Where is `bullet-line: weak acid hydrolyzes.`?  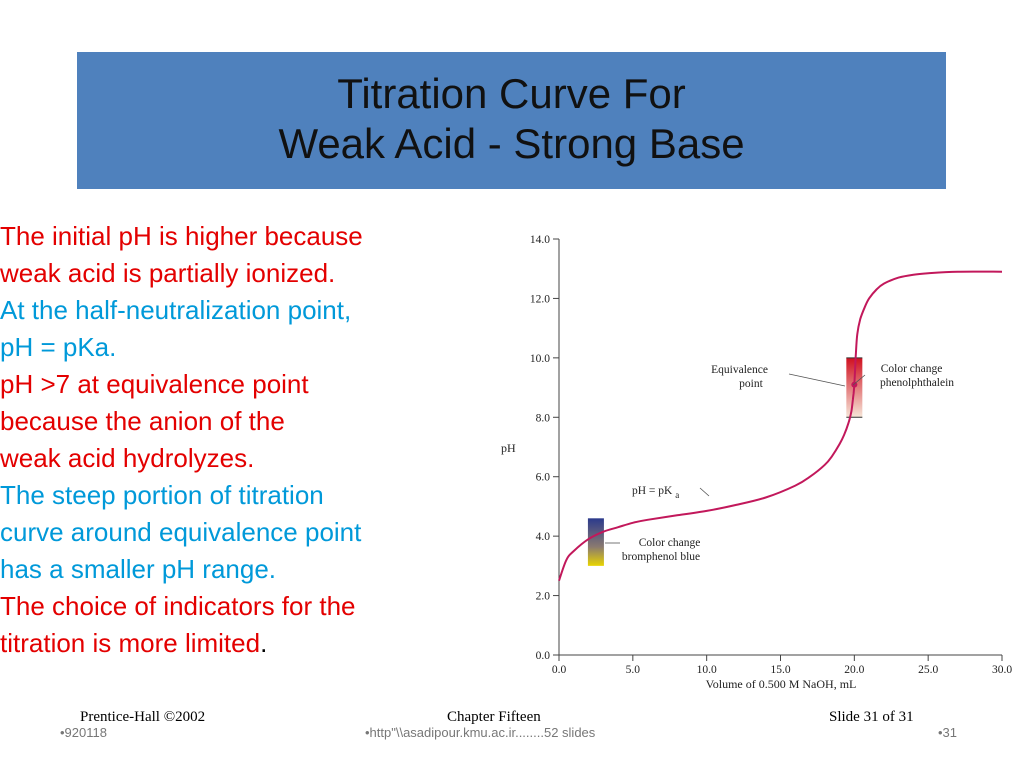
bullet-line: weak acid hydrolyzes. is located at coordinates (127, 458).